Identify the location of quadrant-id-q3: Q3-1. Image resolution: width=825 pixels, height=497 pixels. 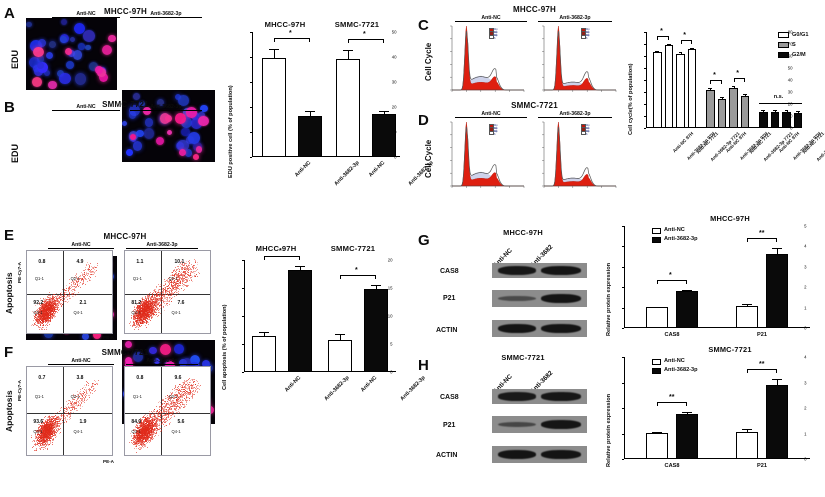
(136, 312).